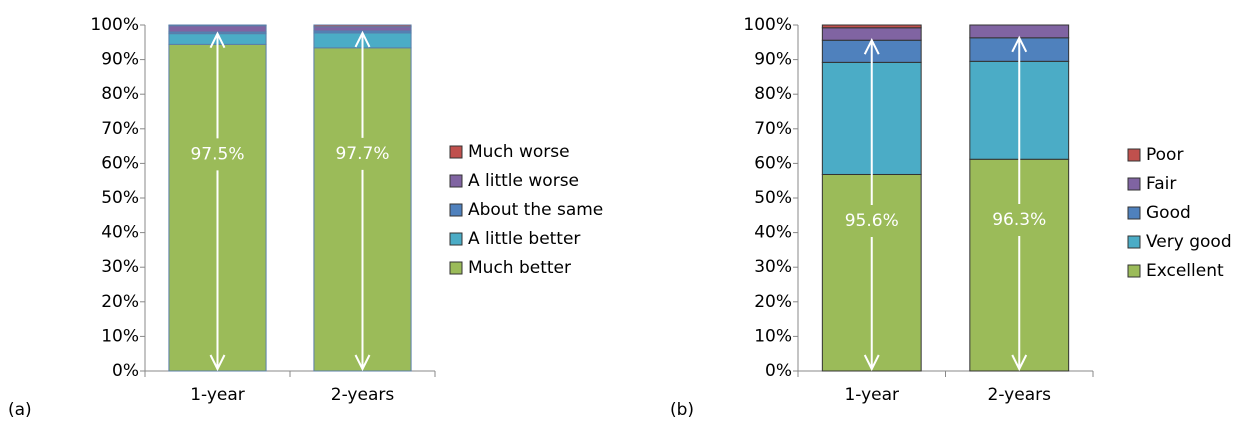 This screenshot has height=421, width=1258. I want to click on legend-label: Fair, so click(1161, 184).